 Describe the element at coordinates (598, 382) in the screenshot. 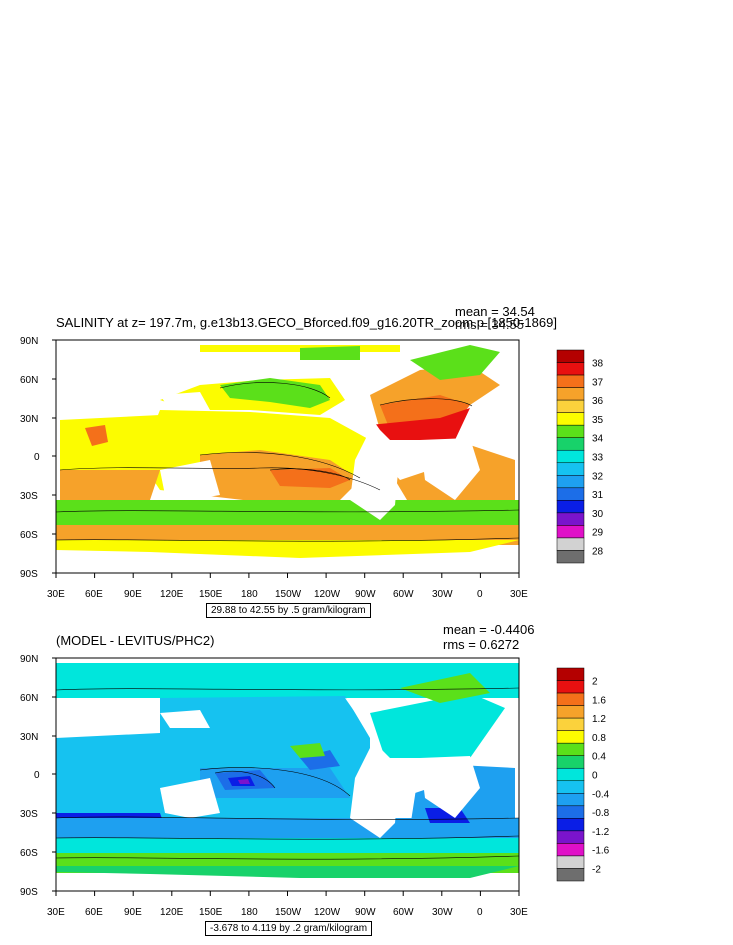

I see `colorbar-label: 37` at that location.